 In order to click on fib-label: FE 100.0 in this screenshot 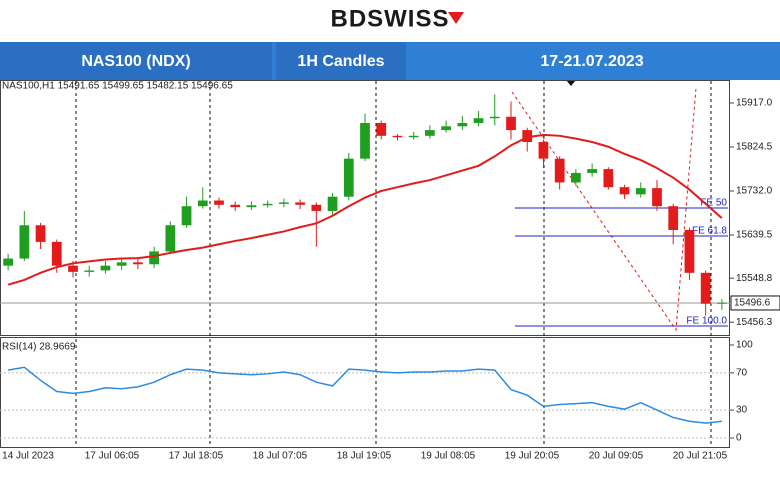, I will do `click(706, 321)`.